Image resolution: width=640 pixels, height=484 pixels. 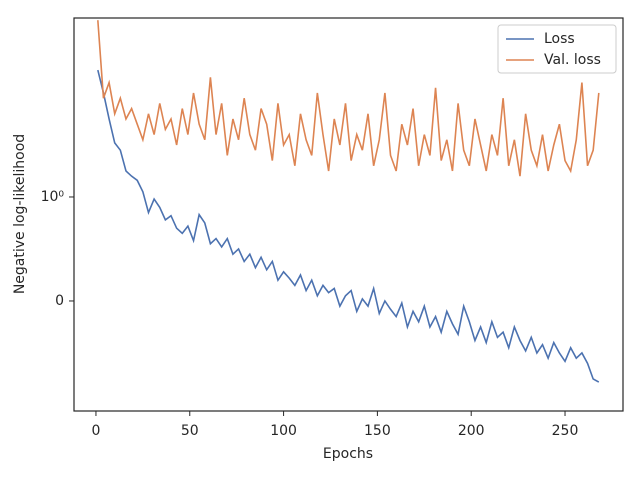 What do you see at coordinates (572, 60) in the screenshot?
I see `legend-label: Val. loss` at bounding box center [572, 60].